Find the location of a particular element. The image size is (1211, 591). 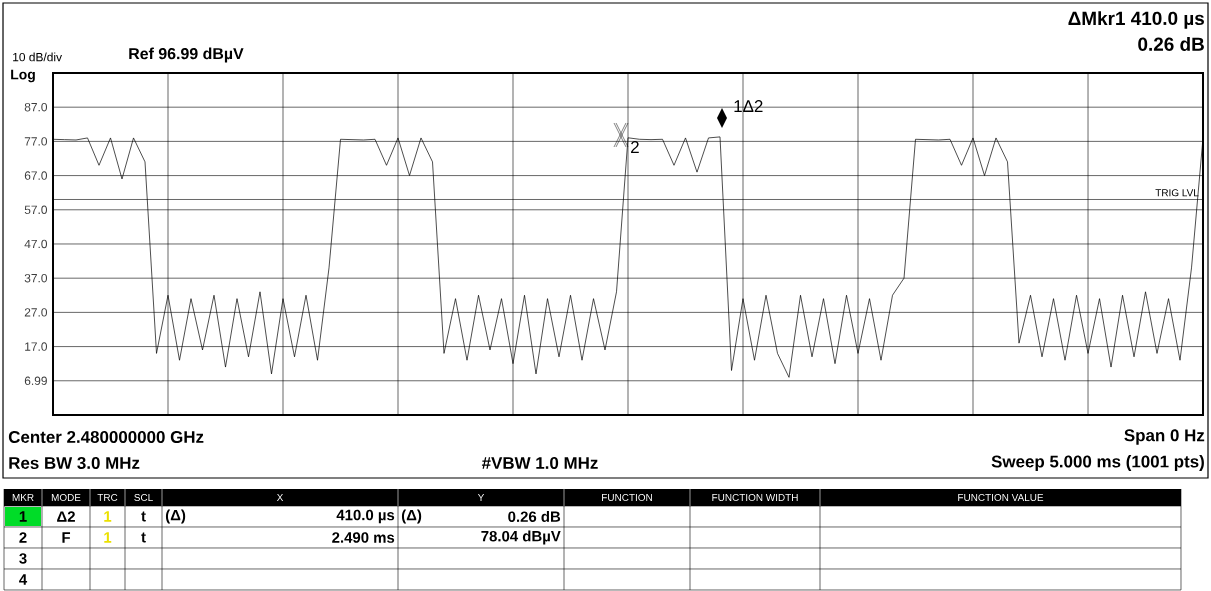

text: ΔMkr1 410.0 µs is located at coordinates (1136, 20).